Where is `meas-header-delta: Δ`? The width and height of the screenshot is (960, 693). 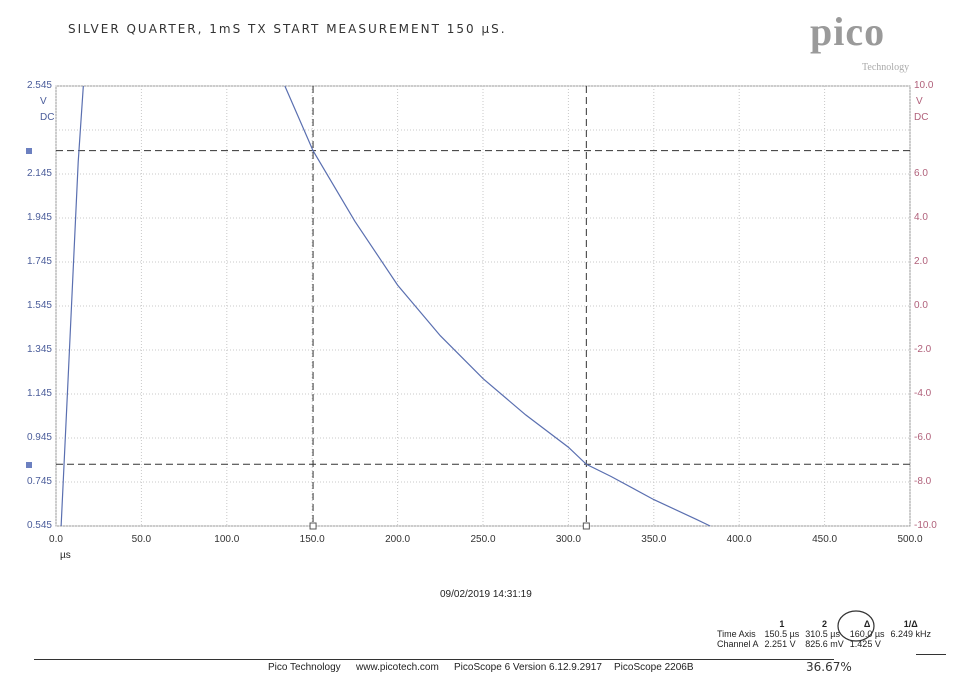
meas-header-delta: Δ is located at coordinates (867, 624).